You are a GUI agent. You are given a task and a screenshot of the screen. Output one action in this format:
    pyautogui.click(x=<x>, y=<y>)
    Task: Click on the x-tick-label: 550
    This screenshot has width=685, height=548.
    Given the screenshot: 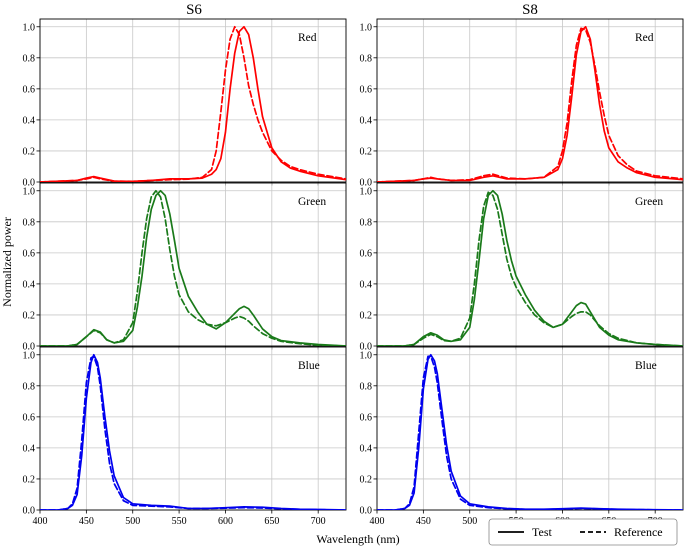 What is the action you would take?
    pyautogui.click(x=179, y=521)
    